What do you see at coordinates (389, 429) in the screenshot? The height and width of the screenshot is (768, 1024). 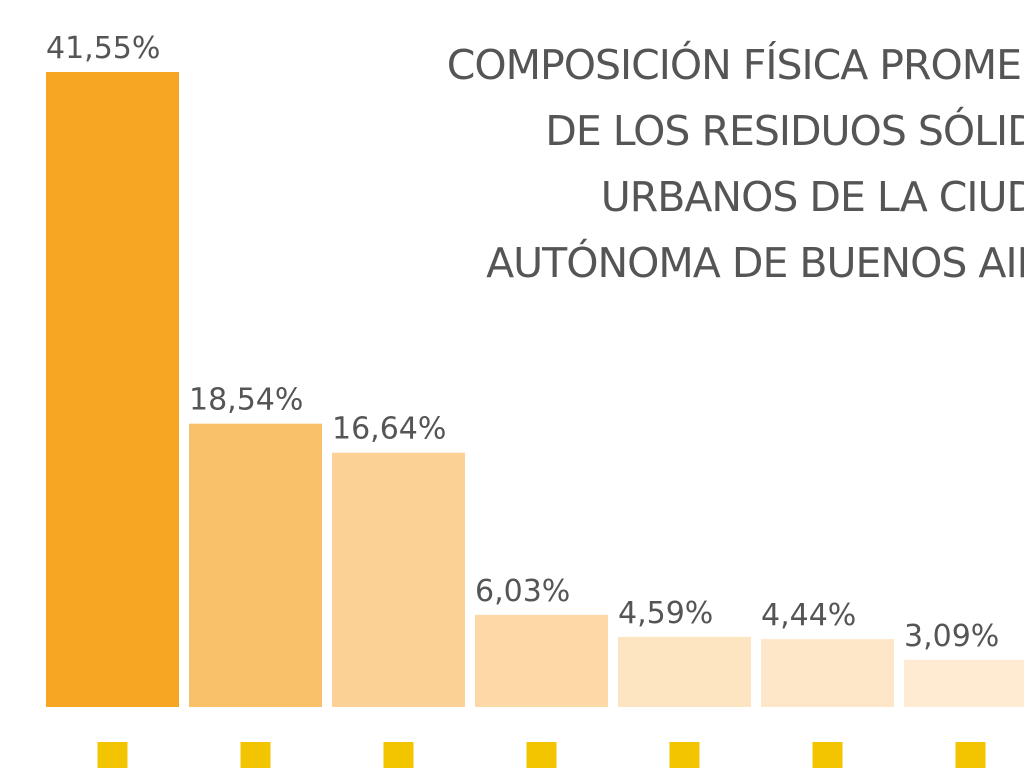 I see `bar-value-label: 16,64%` at bounding box center [389, 429].